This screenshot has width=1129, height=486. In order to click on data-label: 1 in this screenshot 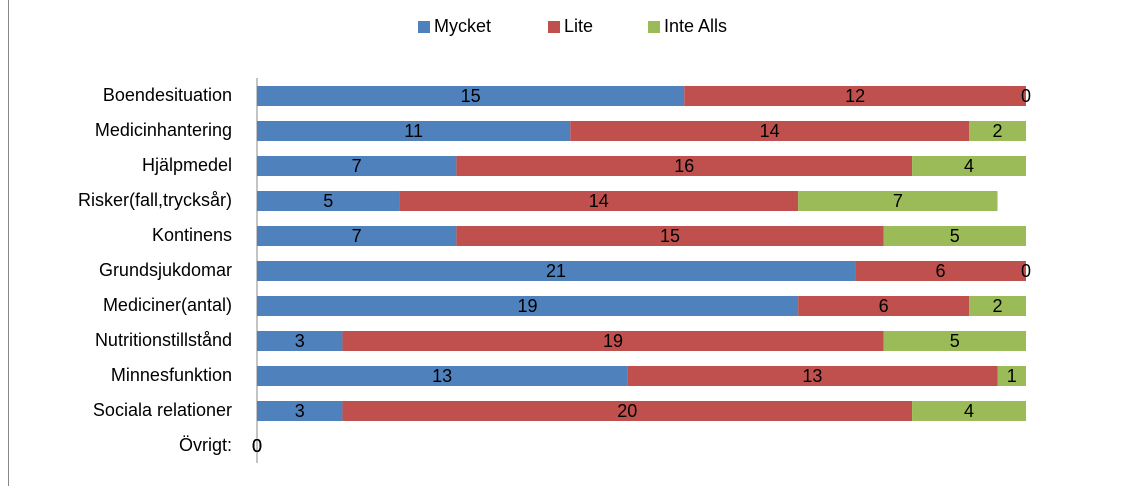, I will do `click(1012, 376)`.